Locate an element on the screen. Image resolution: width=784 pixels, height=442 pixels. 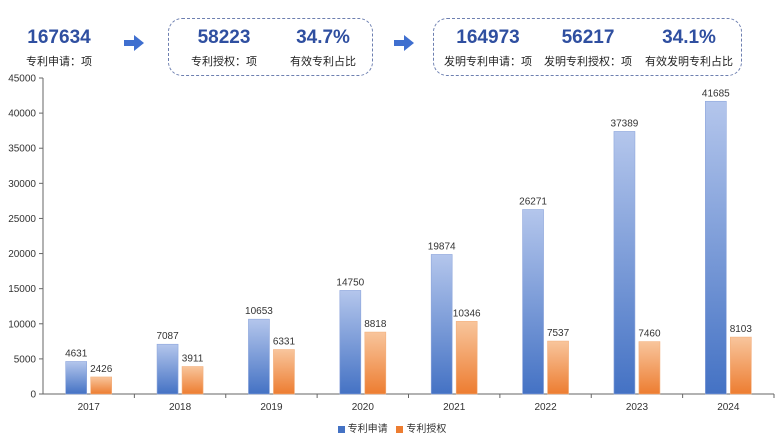
data-label-grant-2021: 10346 is located at coordinates (467, 313).